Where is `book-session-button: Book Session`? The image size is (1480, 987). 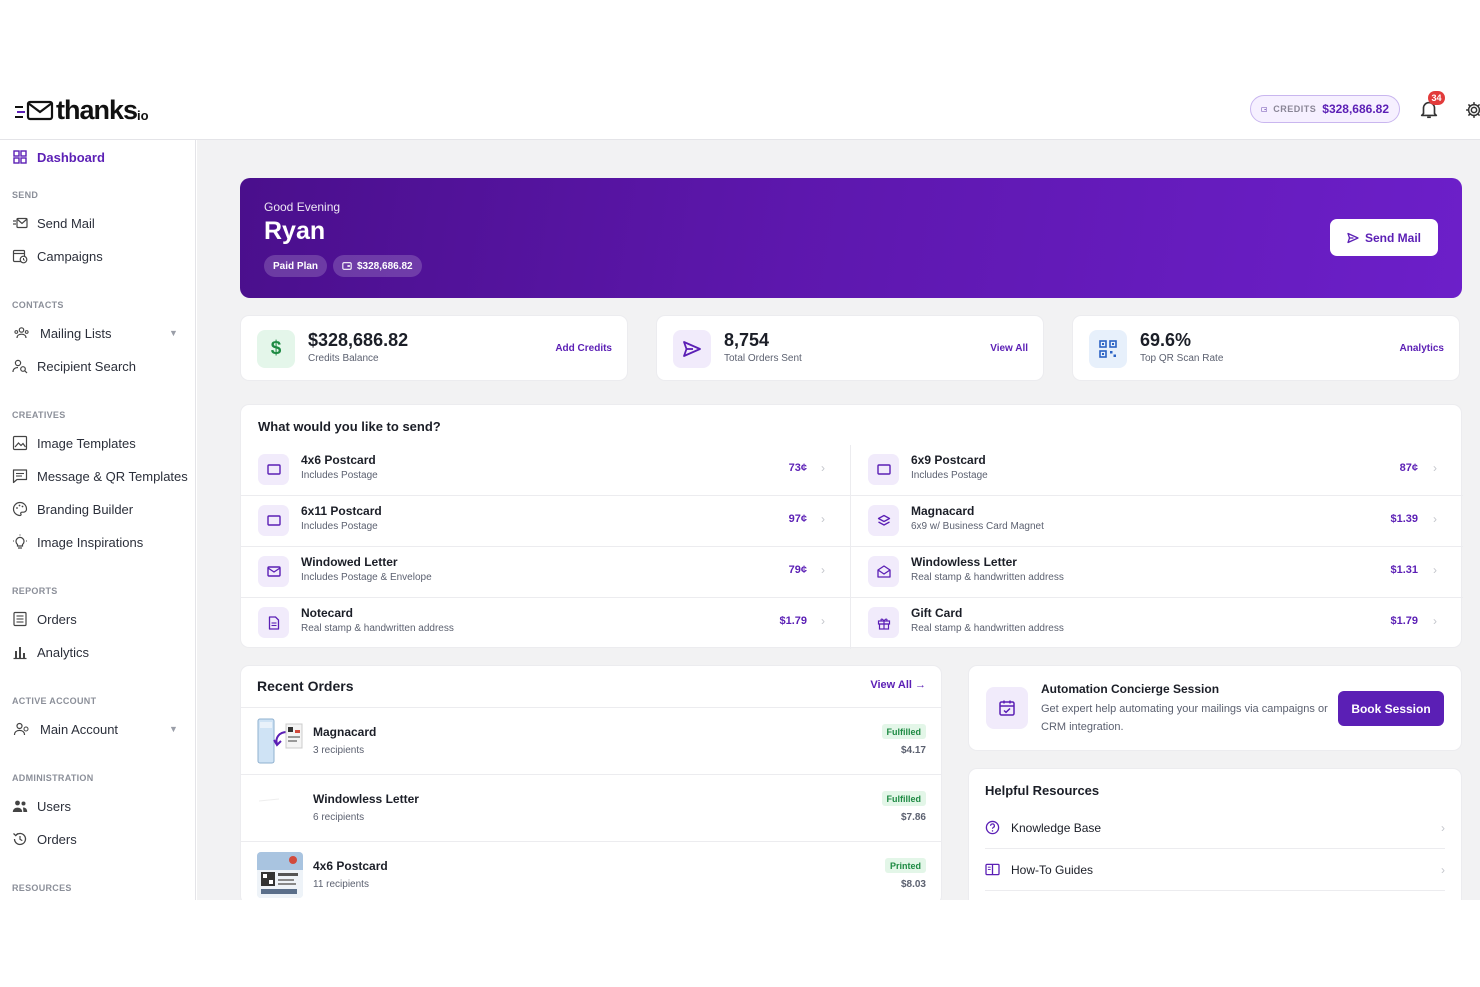
book-session-button: Book Session is located at coordinates (1391, 708).